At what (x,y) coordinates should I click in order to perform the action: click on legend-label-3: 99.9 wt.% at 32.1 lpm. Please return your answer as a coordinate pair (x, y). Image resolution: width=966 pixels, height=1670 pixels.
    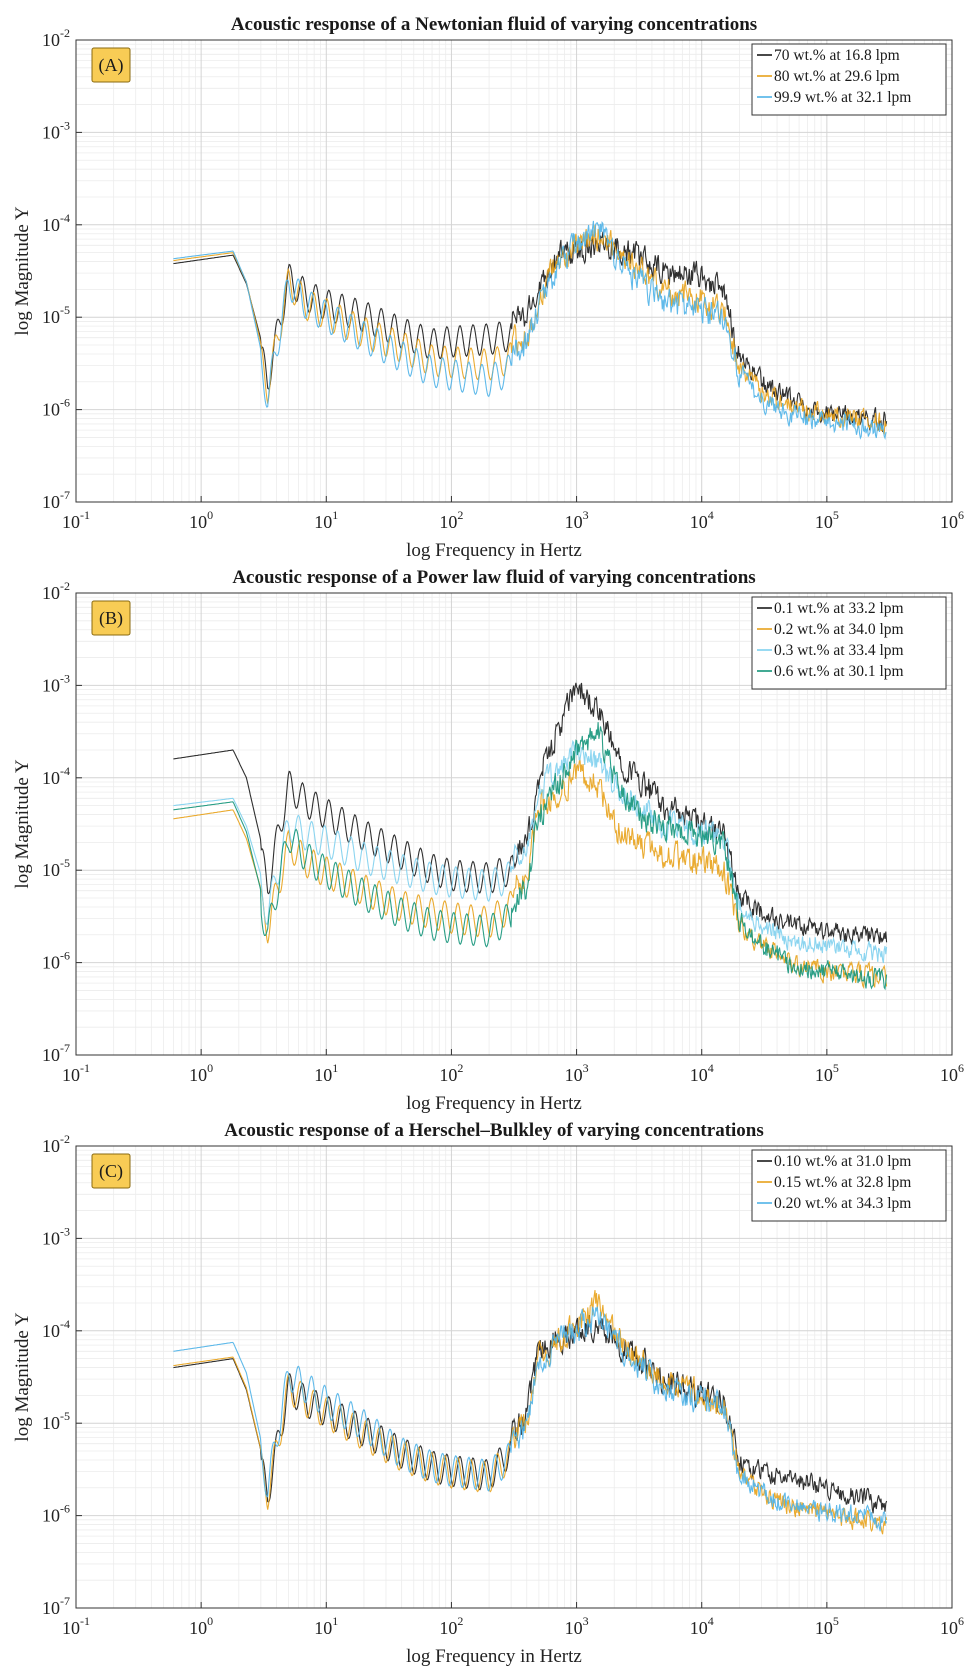
    Looking at the image, I should click on (842, 97).